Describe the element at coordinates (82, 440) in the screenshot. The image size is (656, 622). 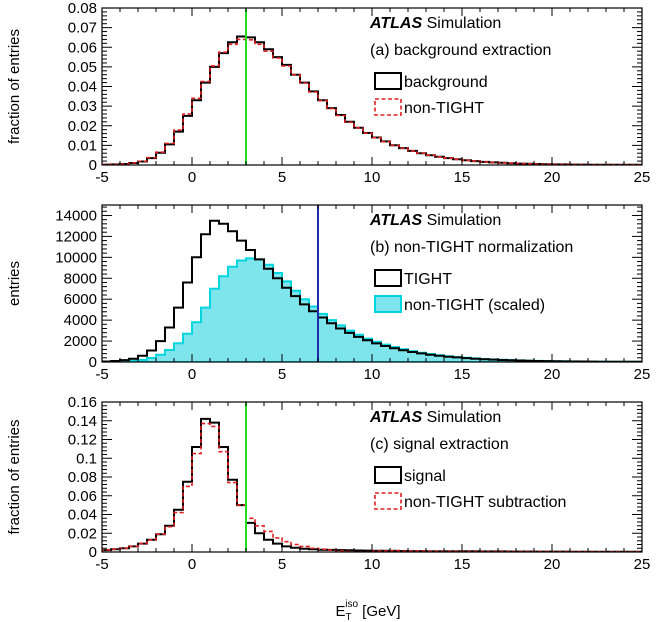
I see `y-tick-label: 0.12` at that location.